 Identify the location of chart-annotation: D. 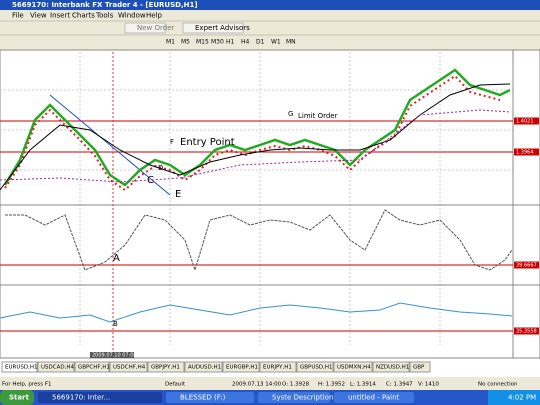
(160, 168).